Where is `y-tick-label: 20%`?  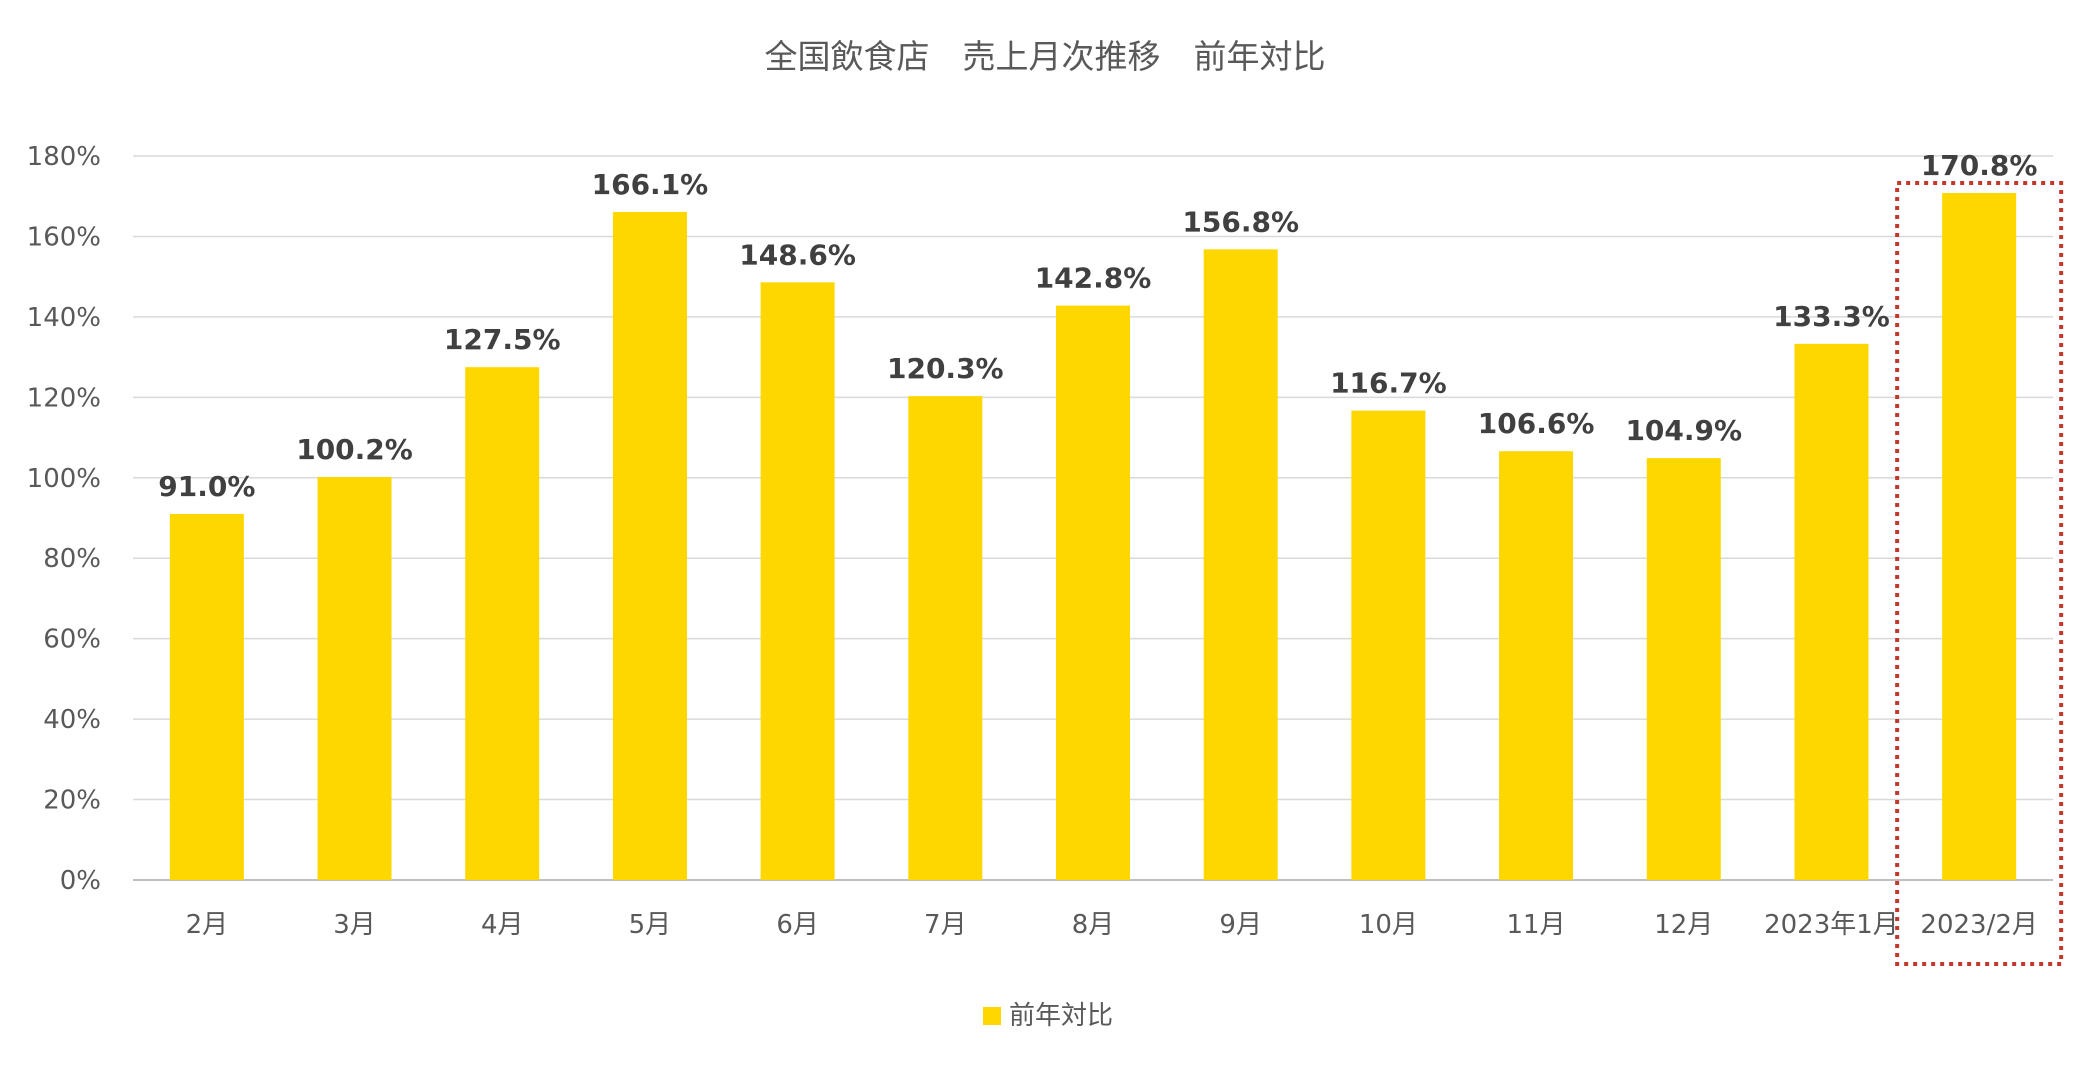
y-tick-label: 20% is located at coordinates (72, 801).